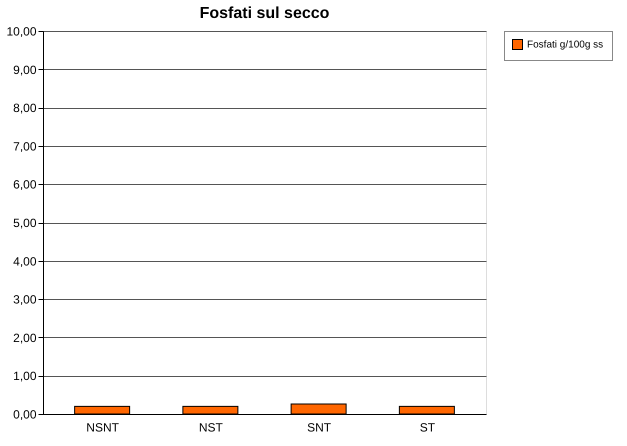 The image size is (627, 446). Describe the element at coordinates (21, 31) in the screenshot. I see `y-tick-label: 10,00` at that location.